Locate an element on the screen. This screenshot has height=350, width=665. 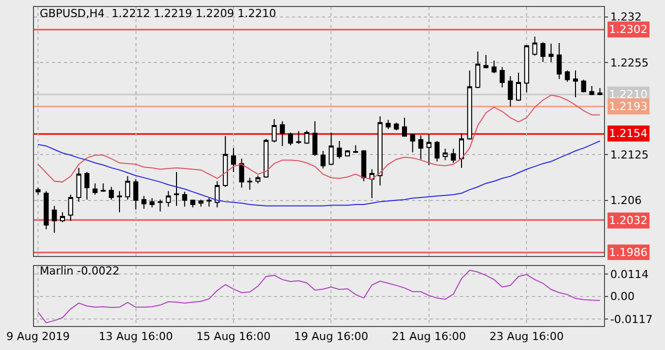
y-tick-label: -0.0117 is located at coordinates (631, 319).